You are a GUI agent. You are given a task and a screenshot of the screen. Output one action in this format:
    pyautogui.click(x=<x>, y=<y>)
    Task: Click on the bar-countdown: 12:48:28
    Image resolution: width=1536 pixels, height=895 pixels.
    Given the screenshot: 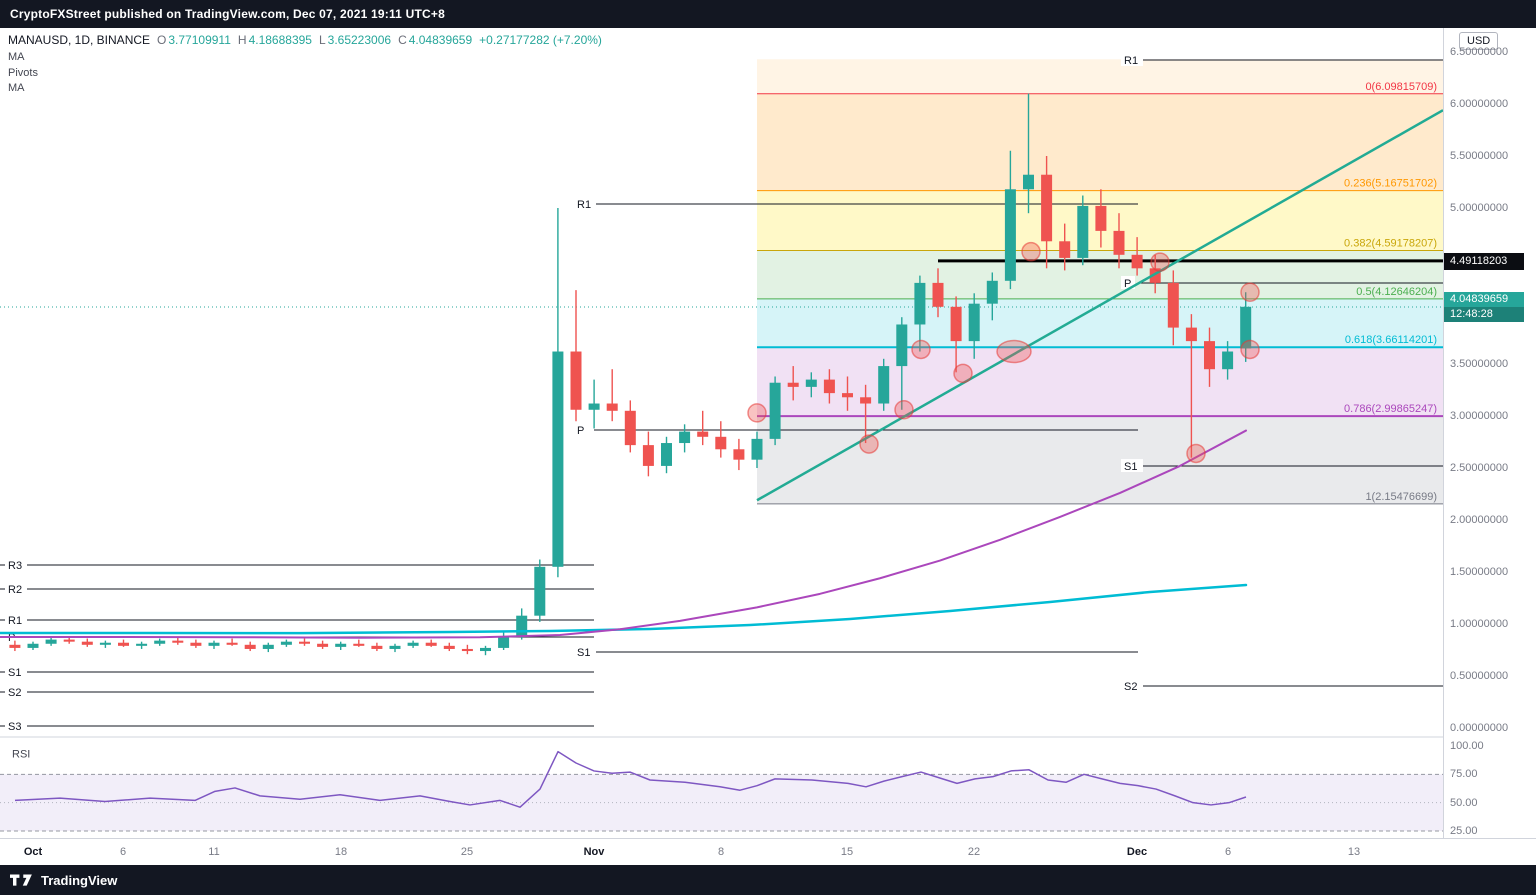 What is the action you would take?
    pyautogui.click(x=1484, y=314)
    